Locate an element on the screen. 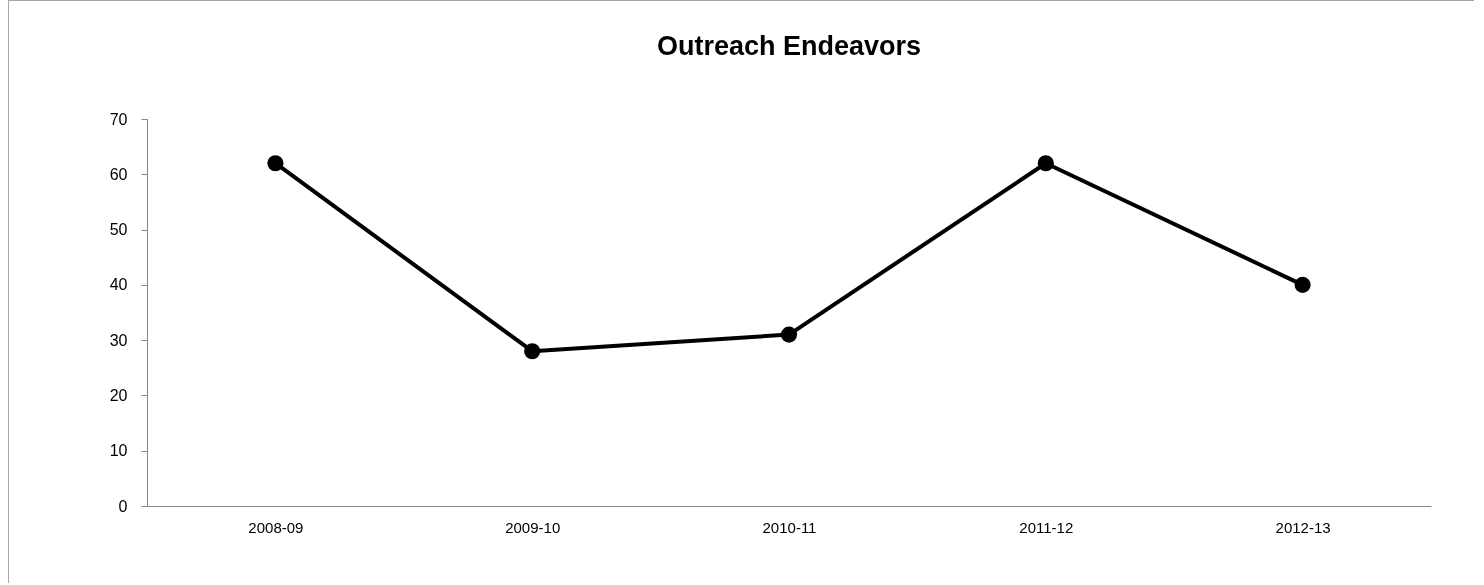  y-tick-label: 60 is located at coordinates (118, 174).